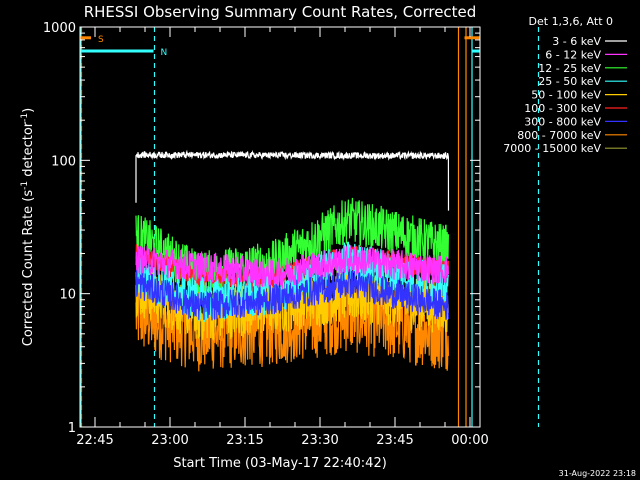  I want to click on y-tick-label: 1000, so click(59, 28).